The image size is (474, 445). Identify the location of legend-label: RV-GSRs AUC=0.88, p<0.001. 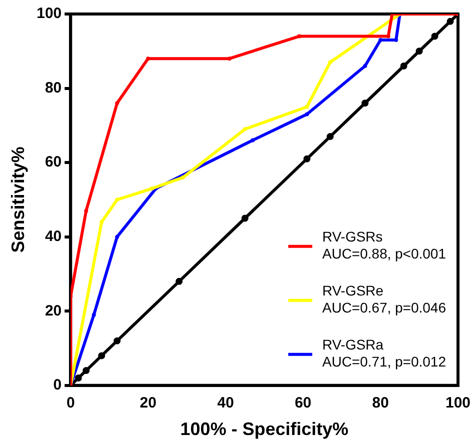
(384, 245).